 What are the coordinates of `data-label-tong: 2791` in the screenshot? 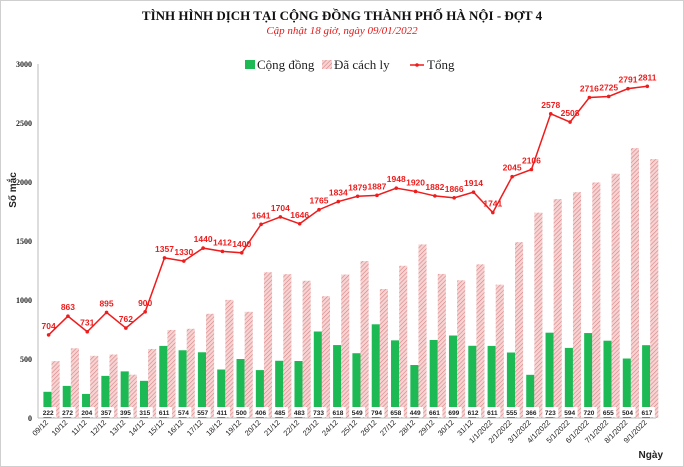 It's located at (628, 80).